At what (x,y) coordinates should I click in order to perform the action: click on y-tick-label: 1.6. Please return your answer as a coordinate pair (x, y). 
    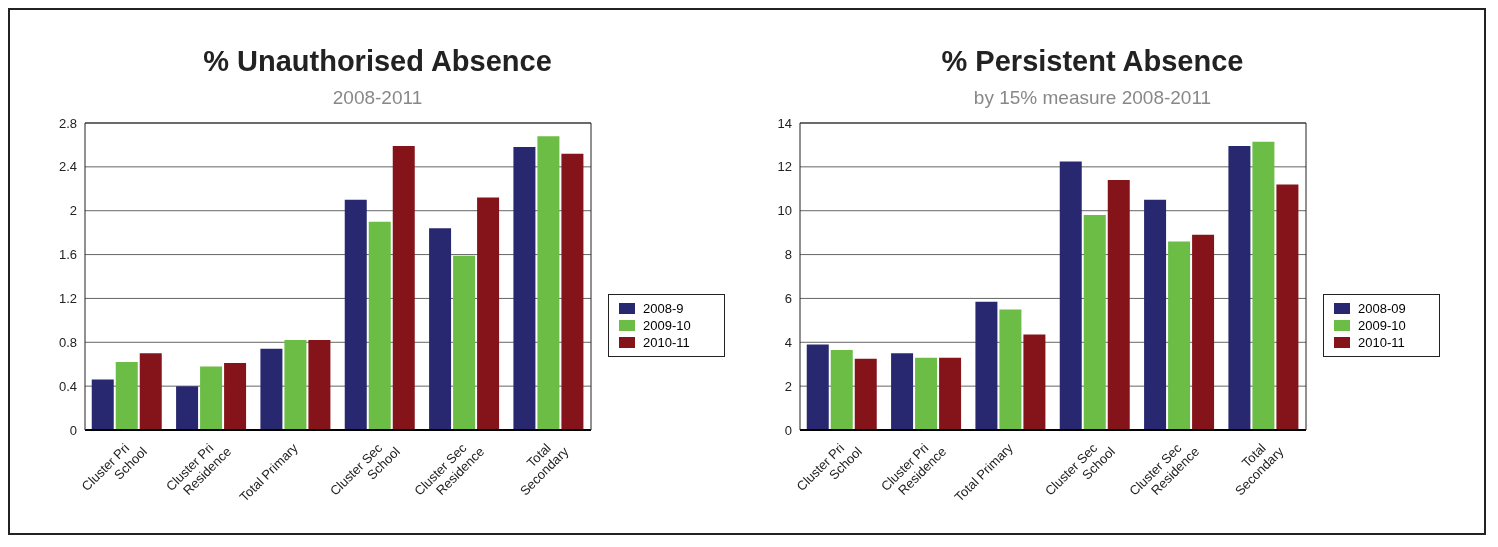
    Looking at the image, I should click on (67, 255).